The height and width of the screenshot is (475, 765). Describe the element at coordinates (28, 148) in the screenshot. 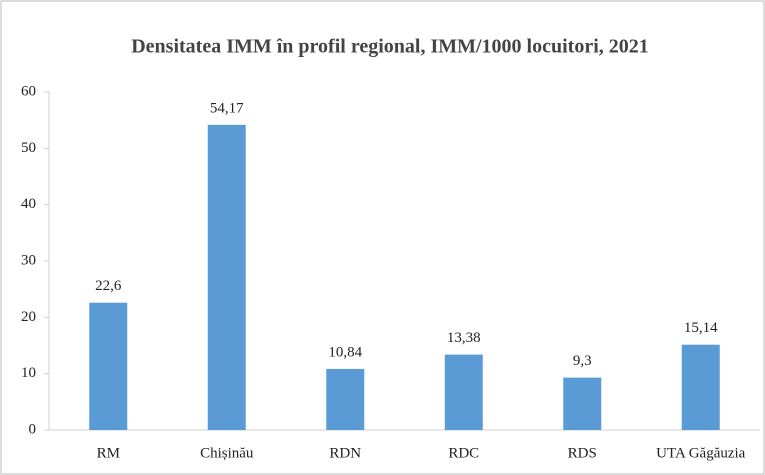

I see `y-tick-label: 50` at that location.